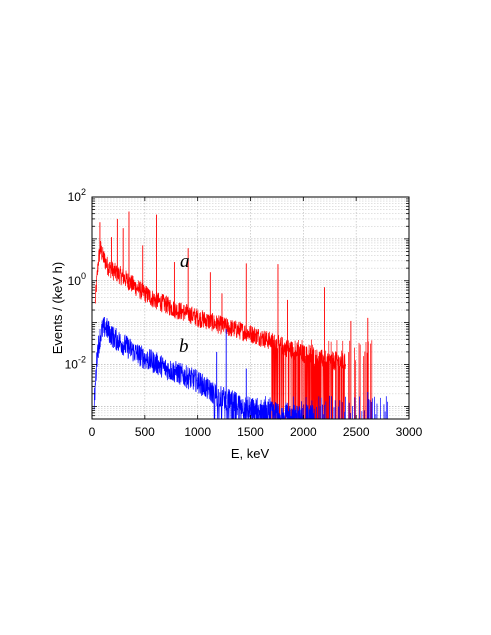 This screenshot has height=635, width=491. What do you see at coordinates (250, 432) in the screenshot?
I see `x-tick-label: 1500` at bounding box center [250, 432].